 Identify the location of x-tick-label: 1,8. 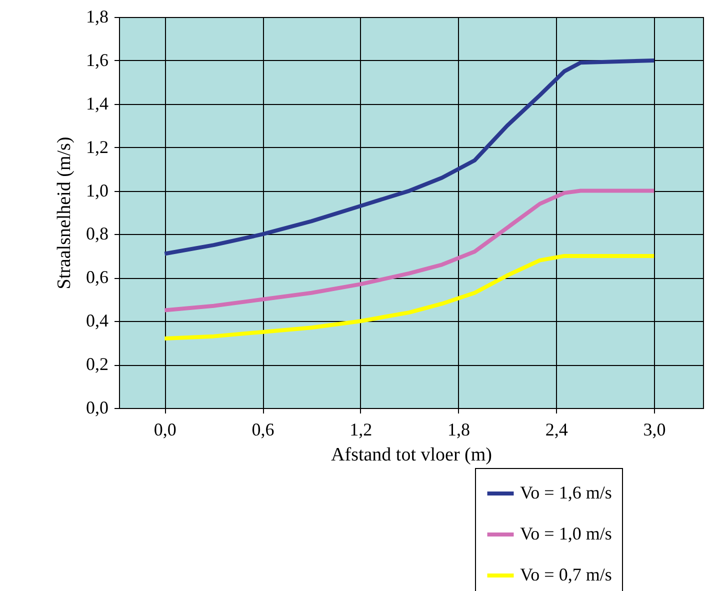
(459, 430).